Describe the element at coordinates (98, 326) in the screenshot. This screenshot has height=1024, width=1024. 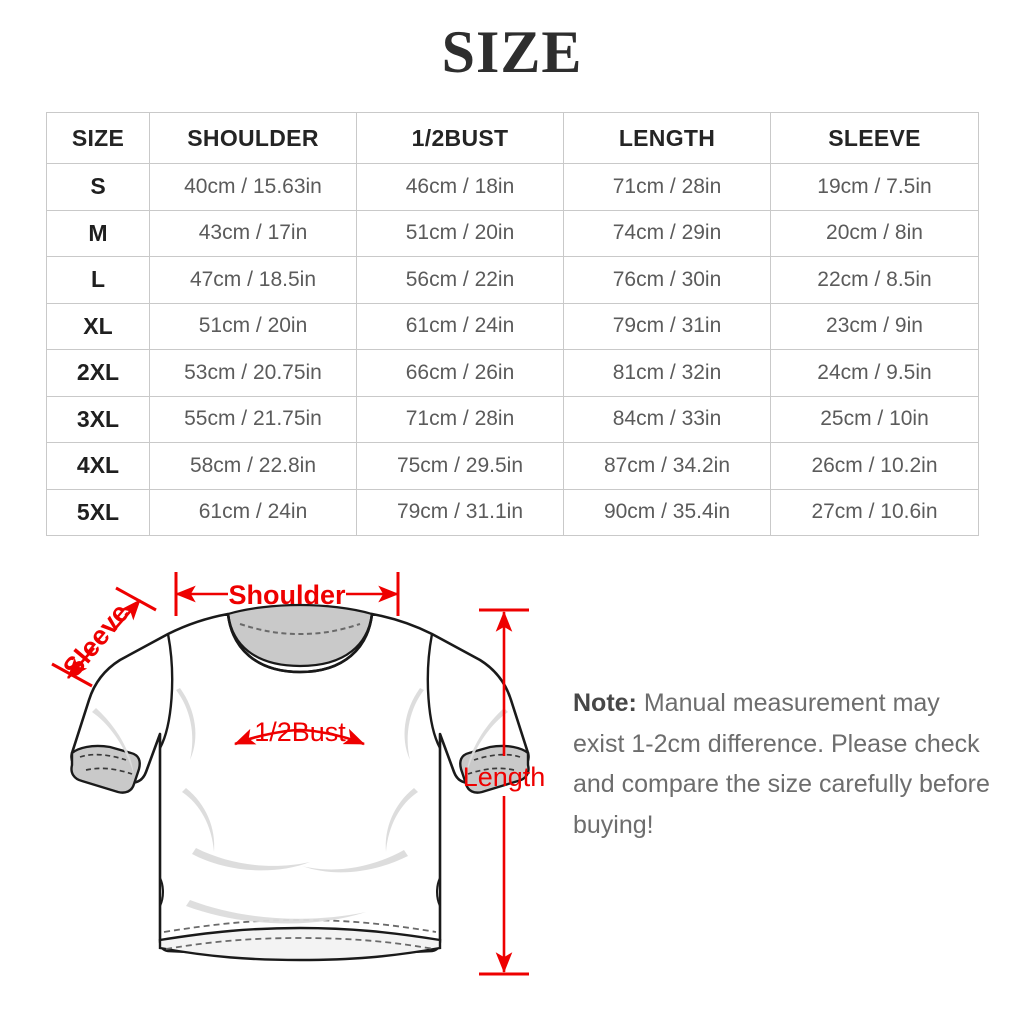
I see `cell-size: XL` at that location.